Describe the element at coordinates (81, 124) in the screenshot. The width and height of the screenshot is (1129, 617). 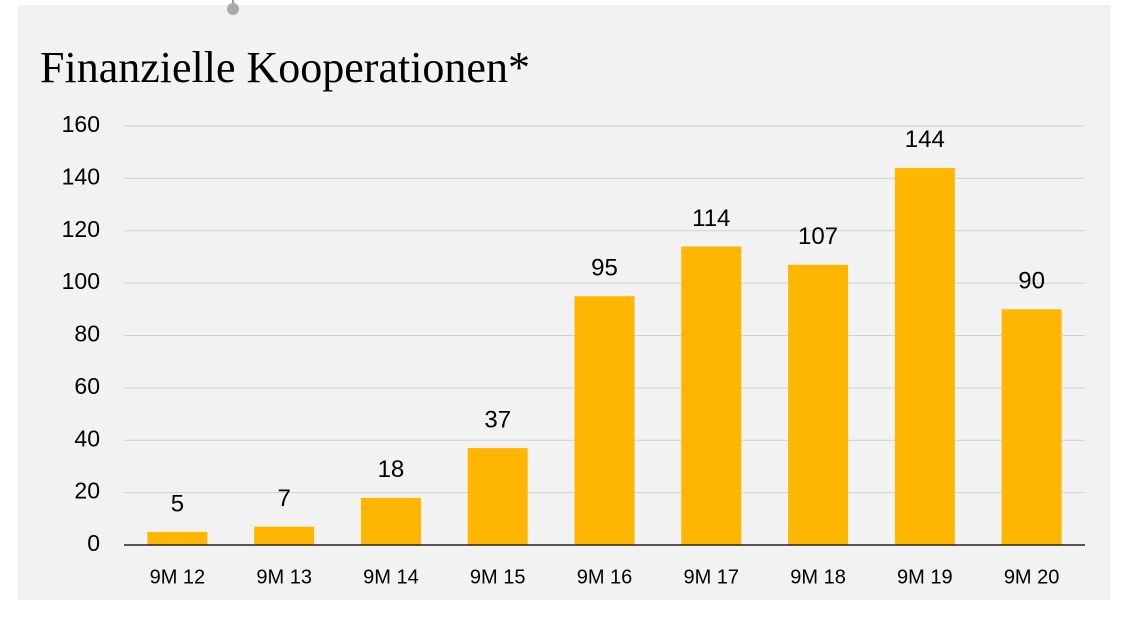
I see `y-tick-label: 160` at that location.